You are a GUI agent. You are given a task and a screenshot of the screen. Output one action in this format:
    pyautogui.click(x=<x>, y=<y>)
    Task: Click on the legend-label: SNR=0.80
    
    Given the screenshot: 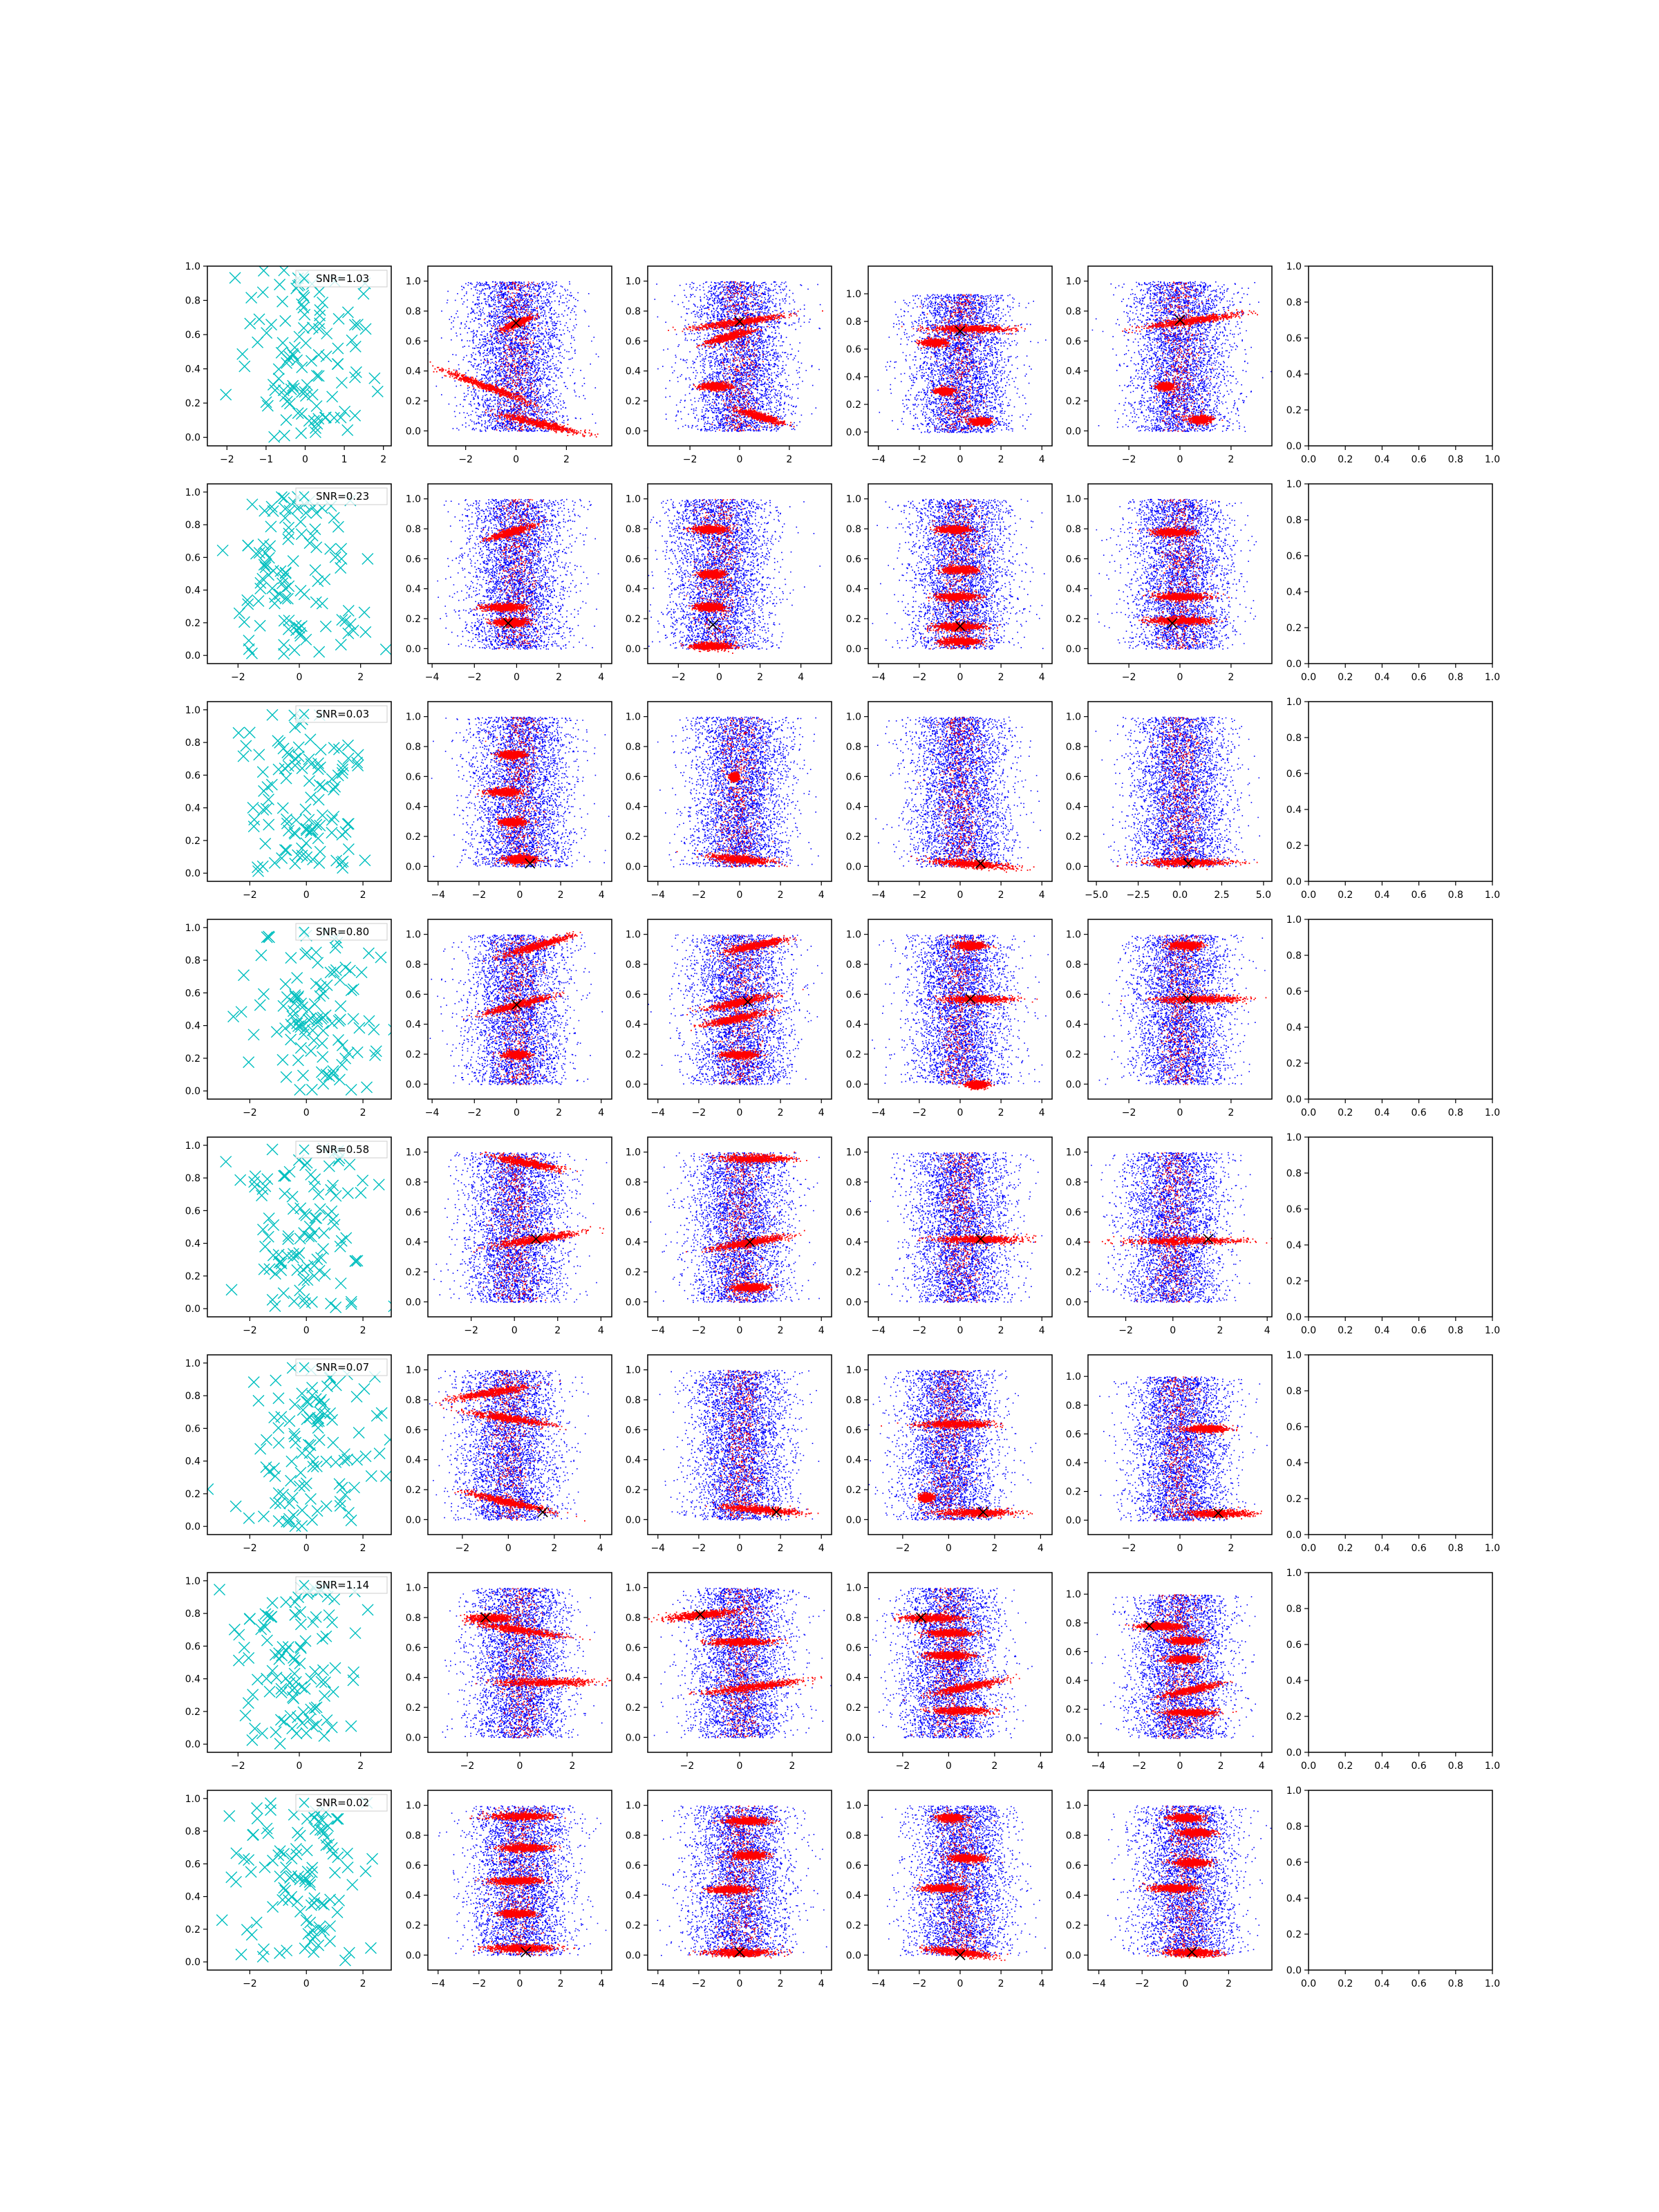 What is the action you would take?
    pyautogui.click(x=342, y=932)
    